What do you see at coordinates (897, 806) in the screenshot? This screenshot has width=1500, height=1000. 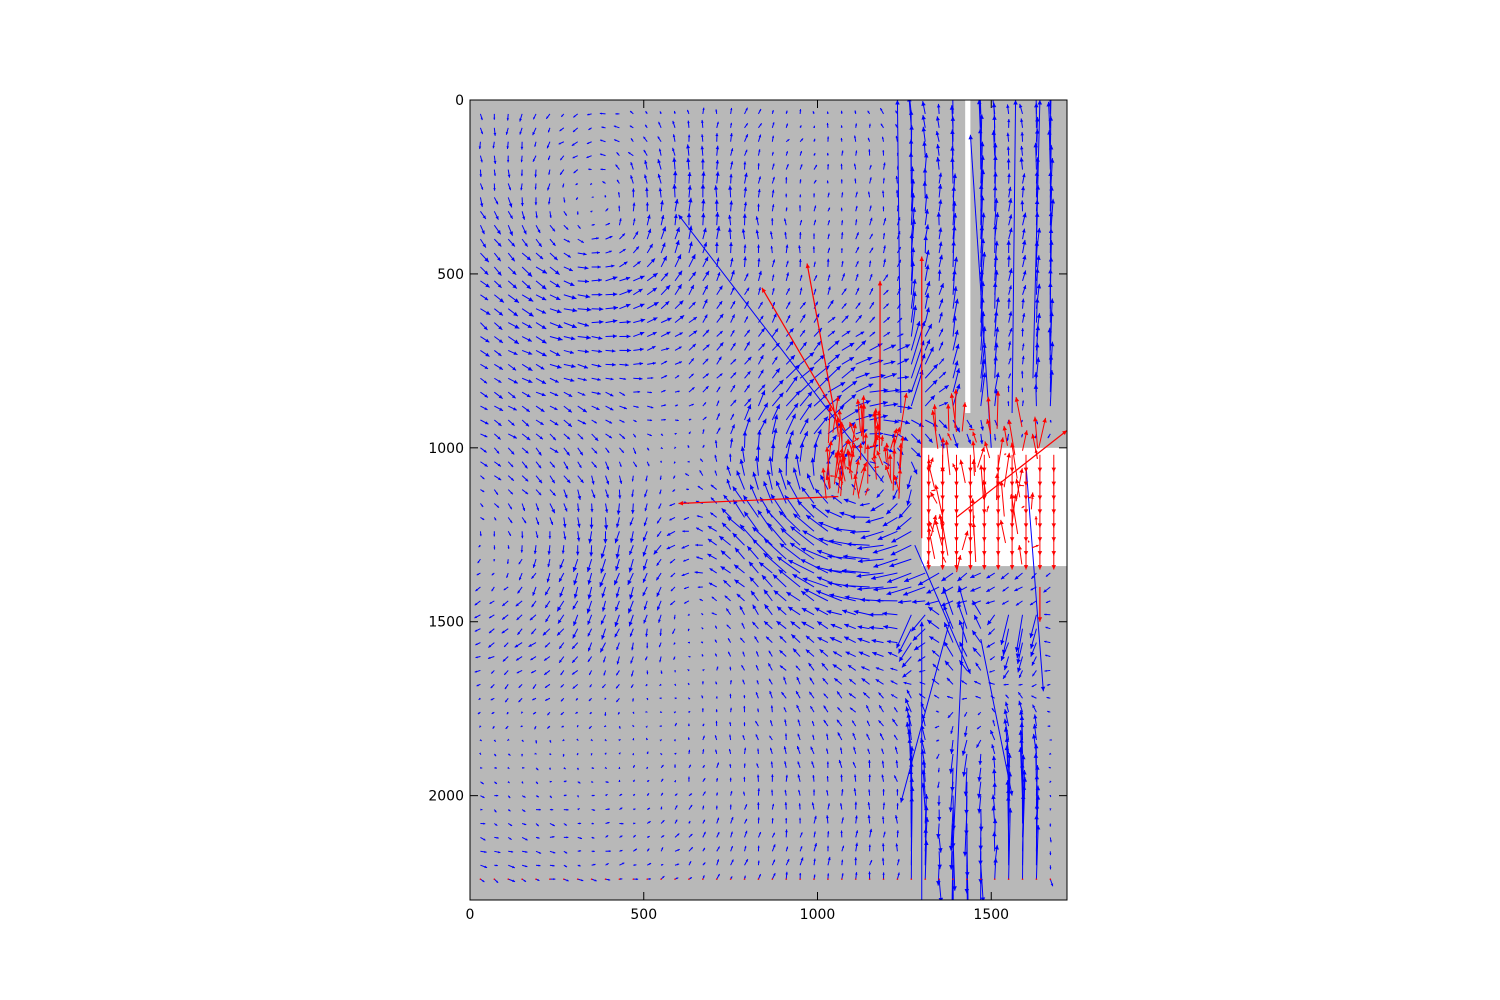 I see `valid-vector-2018` at bounding box center [897, 806].